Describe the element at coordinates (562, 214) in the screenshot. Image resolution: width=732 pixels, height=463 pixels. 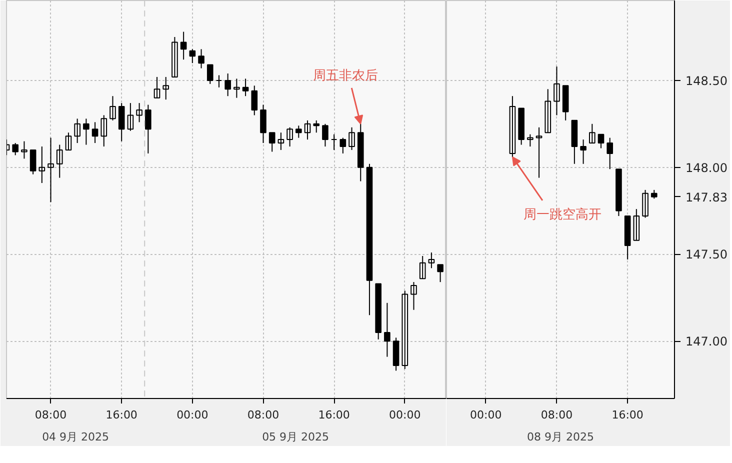
I see `annotation: 周一跳空高开` at that location.